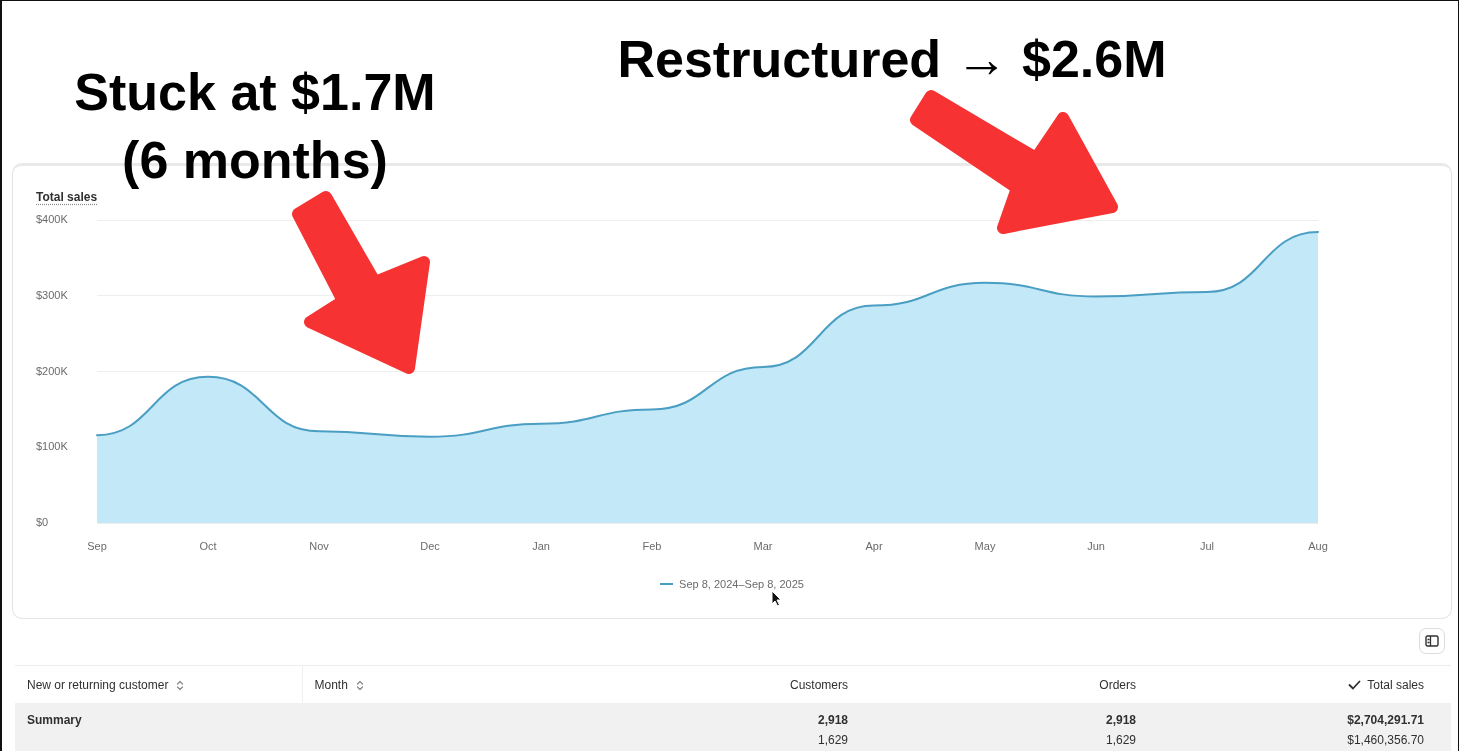  Describe the element at coordinates (52, 446) in the screenshot. I see `y-tick-label: $100K` at that location.